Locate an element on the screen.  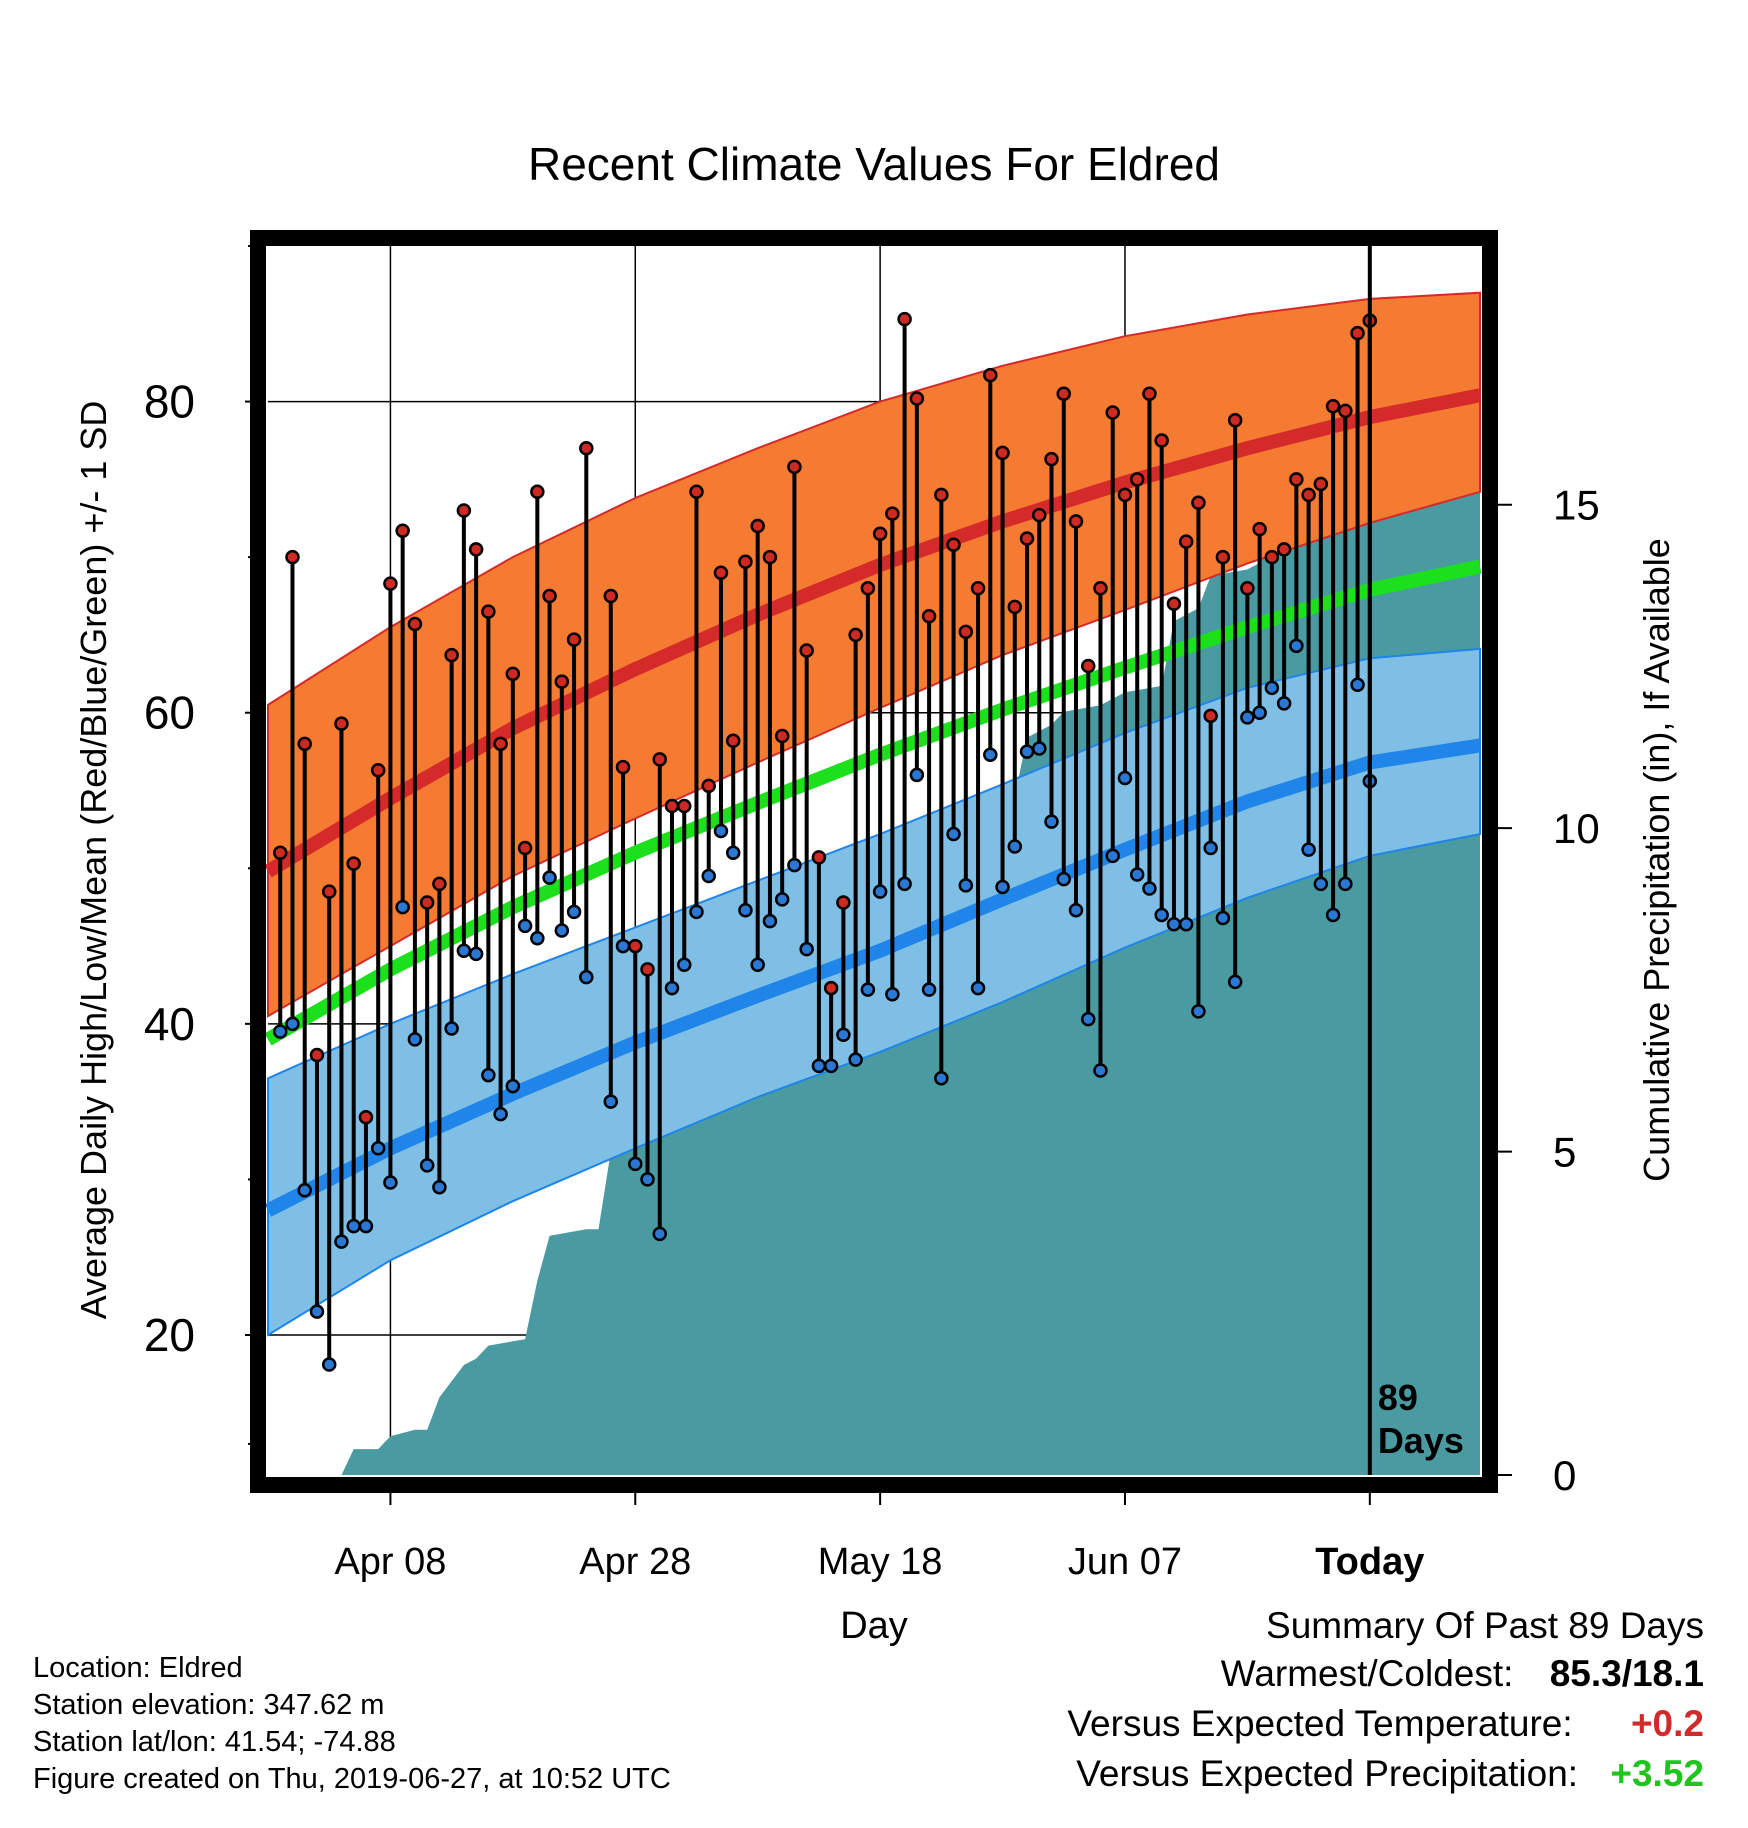
location-text: Location: Eldred is located at coordinates (138, 1668).